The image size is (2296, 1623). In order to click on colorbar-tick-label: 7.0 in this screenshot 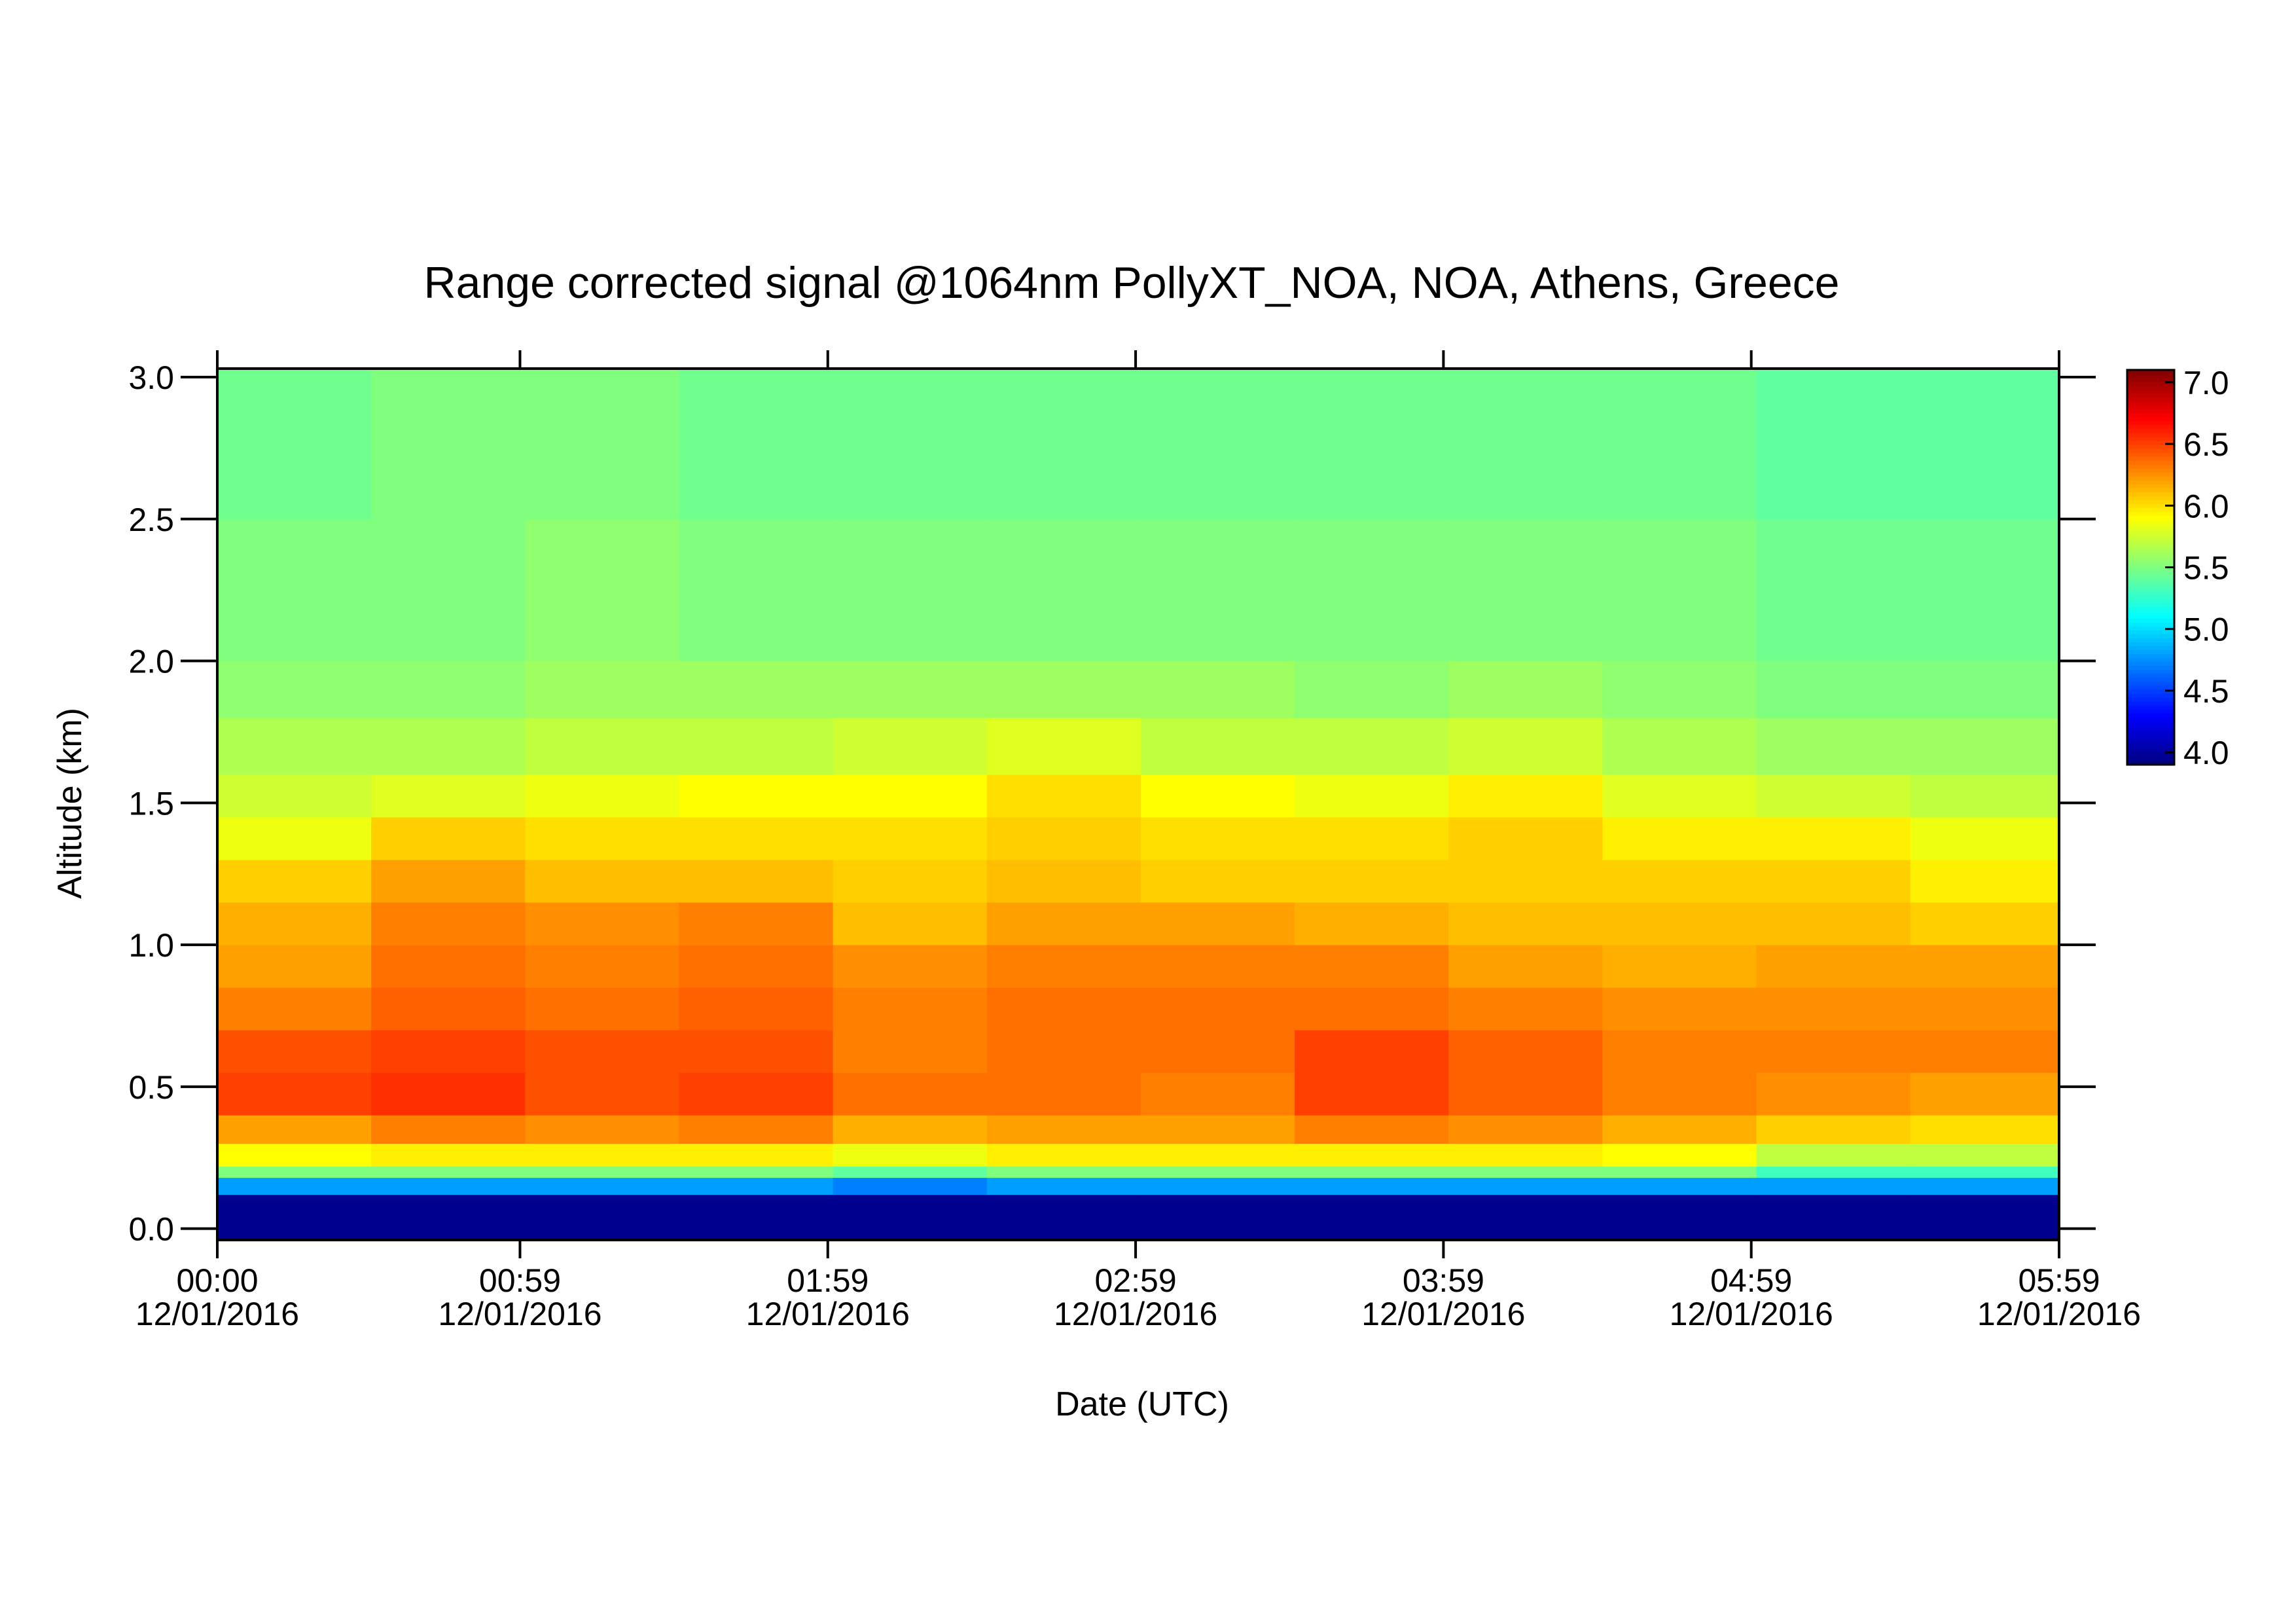, I will do `click(2206, 383)`.